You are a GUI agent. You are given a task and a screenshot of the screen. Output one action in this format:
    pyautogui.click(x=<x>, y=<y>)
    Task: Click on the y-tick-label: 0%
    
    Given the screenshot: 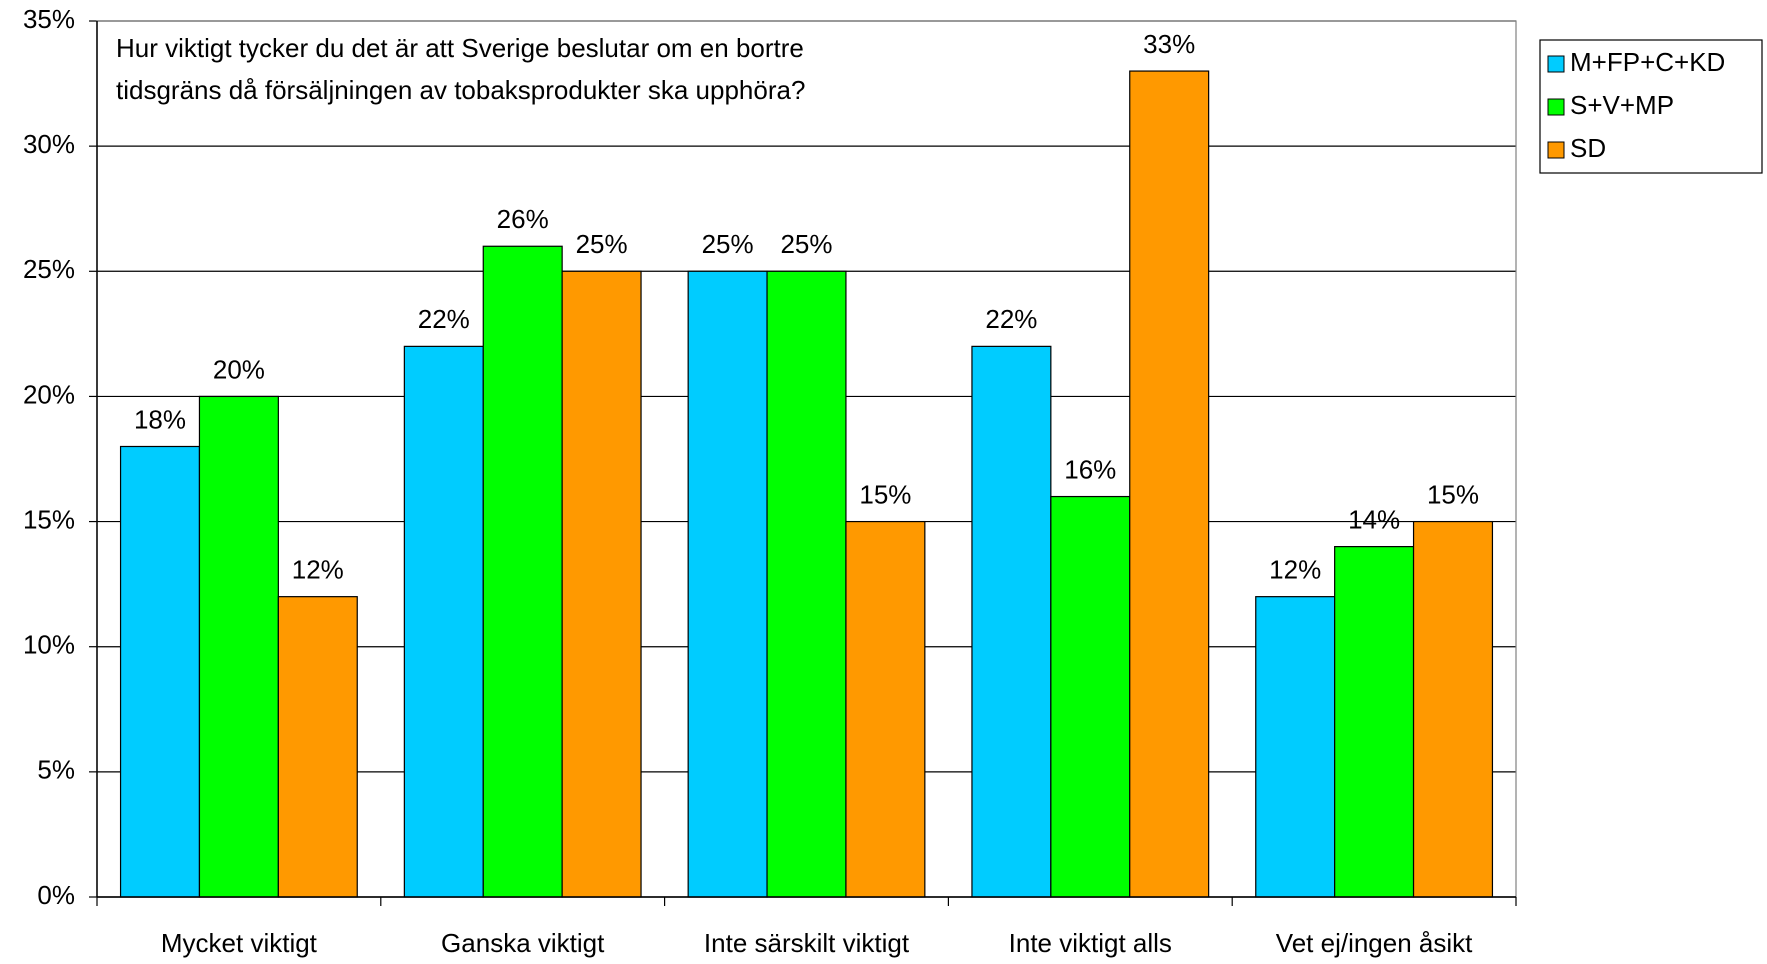 What is the action you would take?
    pyautogui.click(x=56, y=895)
    